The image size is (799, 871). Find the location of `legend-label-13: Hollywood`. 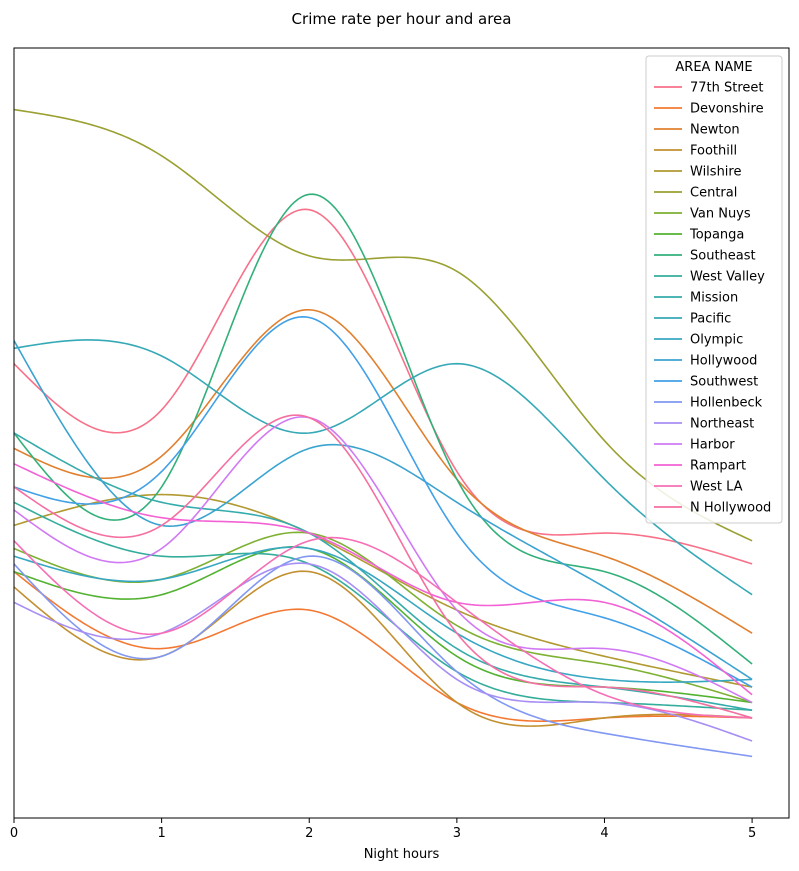

legend-label-13: Hollywood is located at coordinates (723, 361).